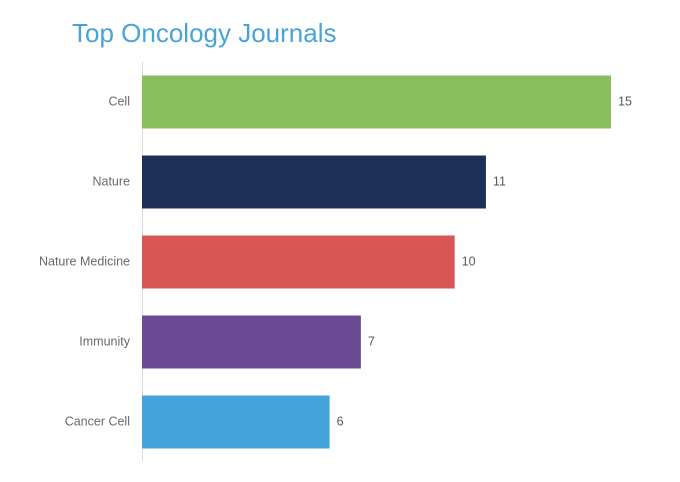  Describe the element at coordinates (236, 422) in the screenshot. I see `bar-cancer-cell` at that location.